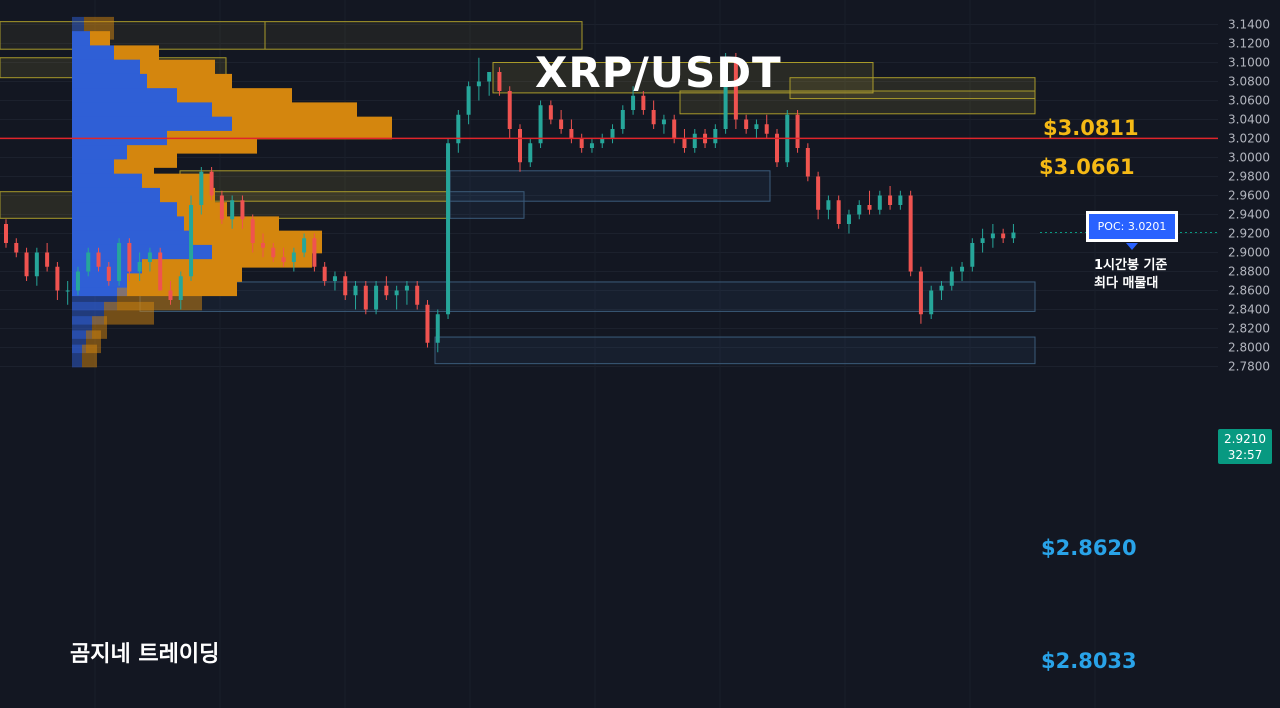 The image size is (1280, 708). What do you see at coordinates (1249, 139) in the screenshot?
I see `y-tick-label: 3.0200` at bounding box center [1249, 139].